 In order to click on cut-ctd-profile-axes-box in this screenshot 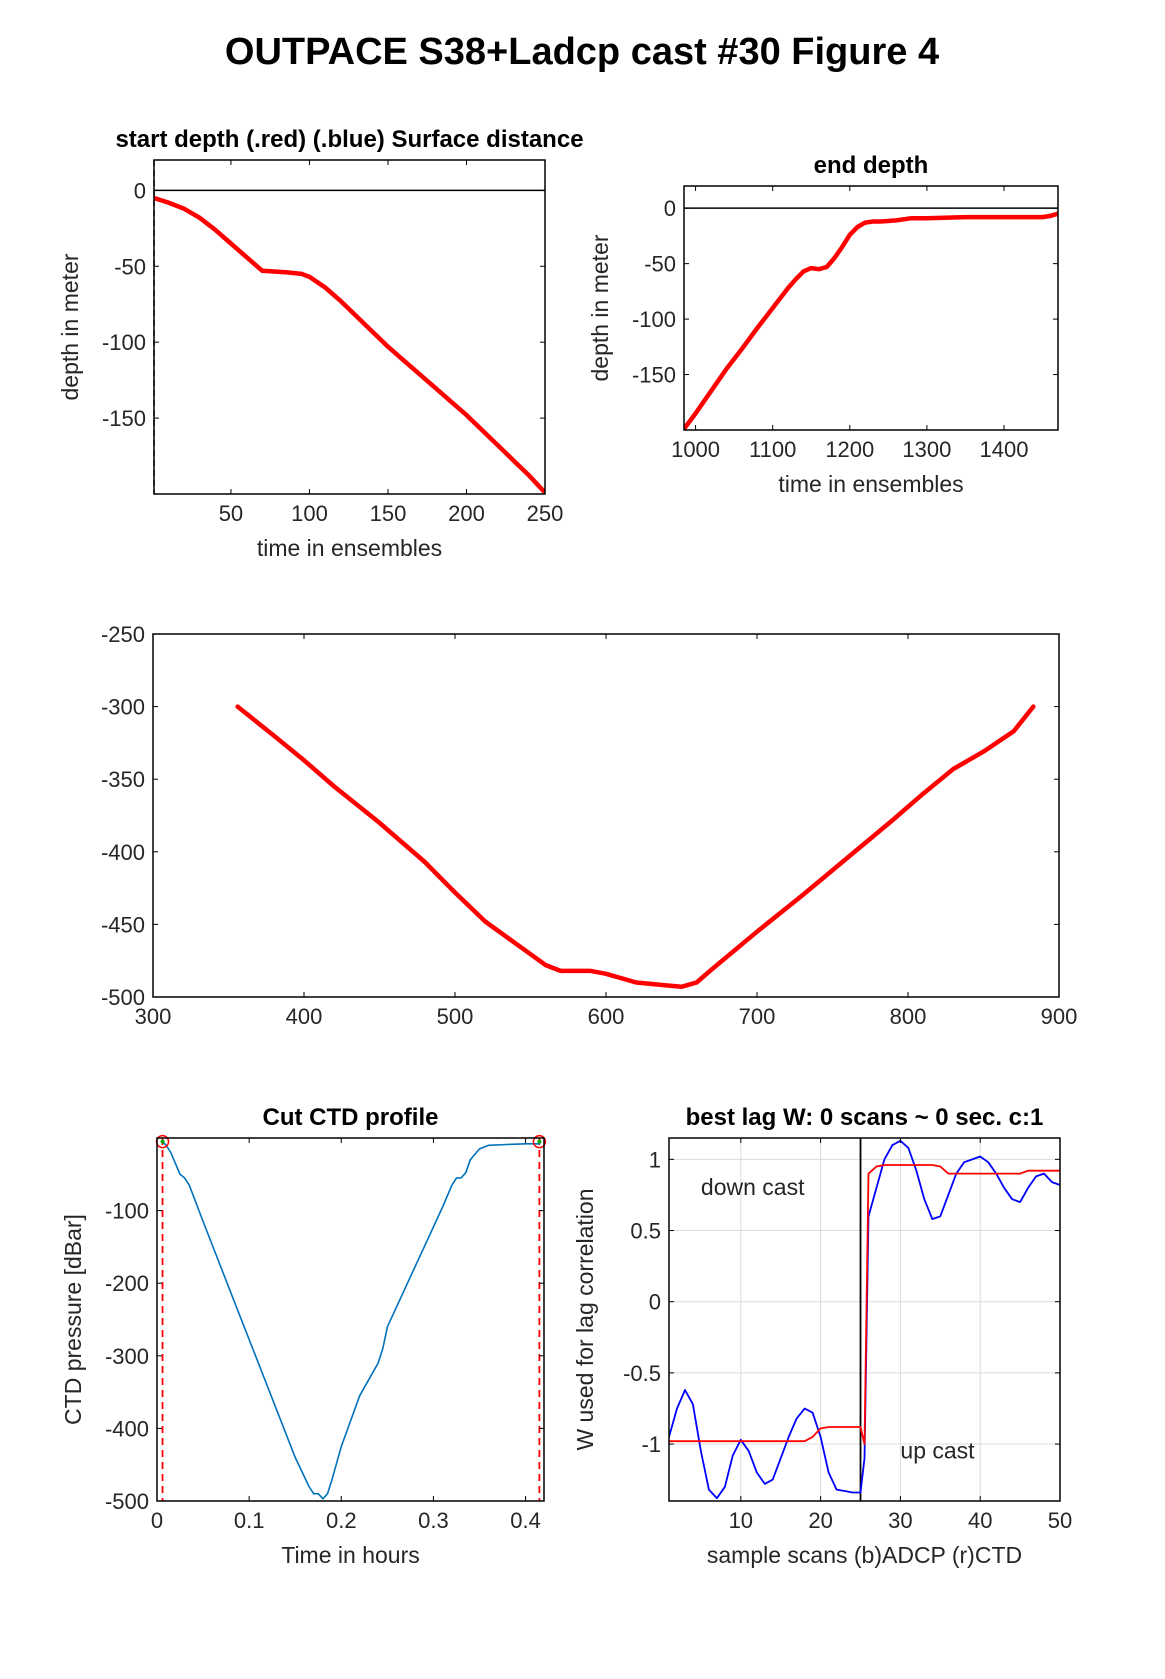, I will do `click(350, 1319)`.